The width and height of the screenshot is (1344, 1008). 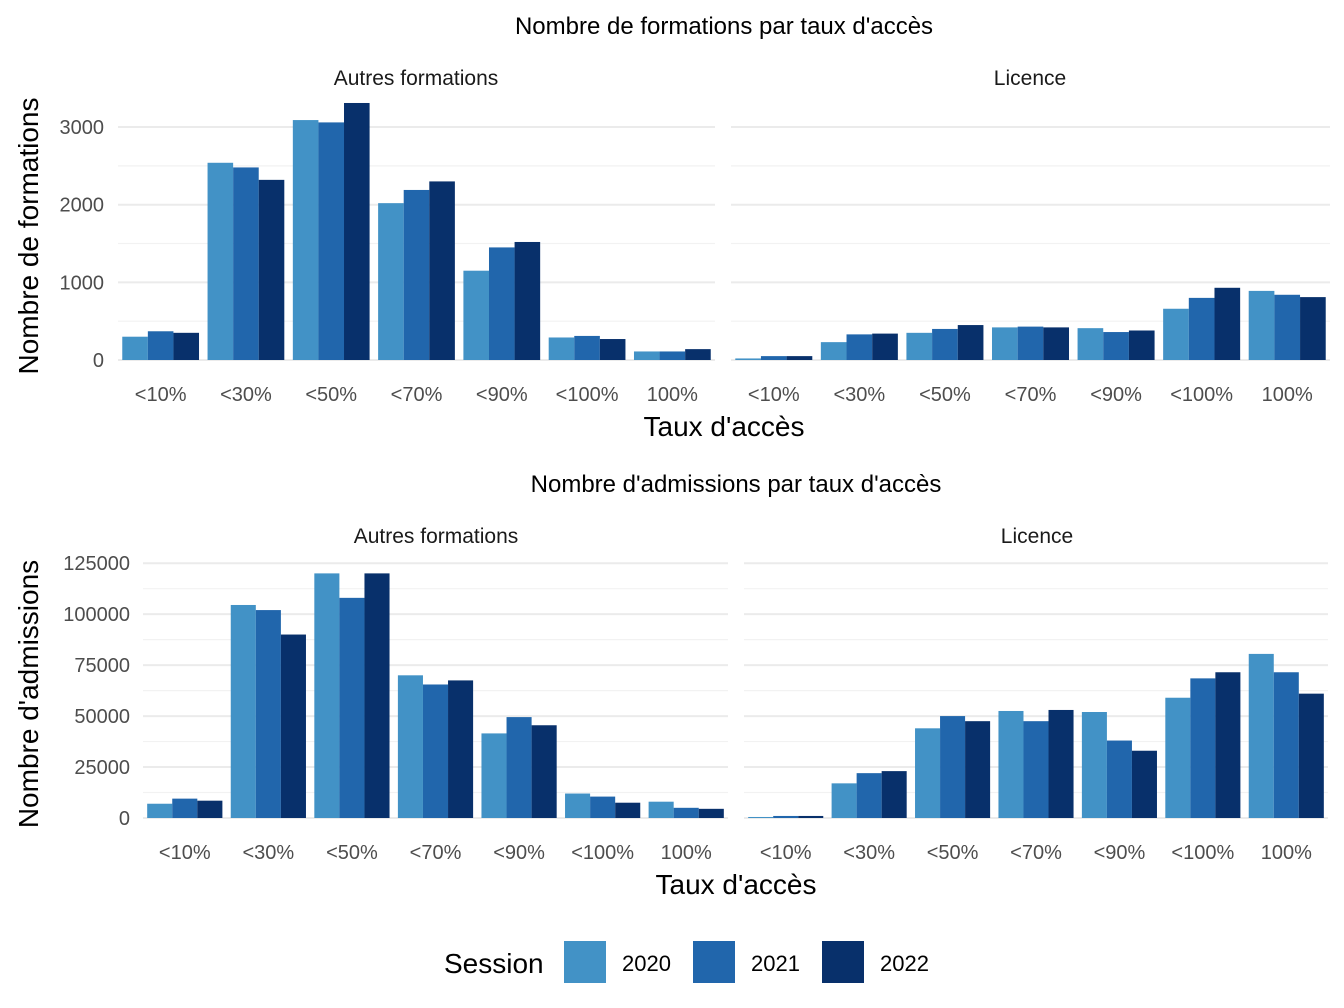 I want to click on legend-swatch-2022, so click(x=843, y=962).